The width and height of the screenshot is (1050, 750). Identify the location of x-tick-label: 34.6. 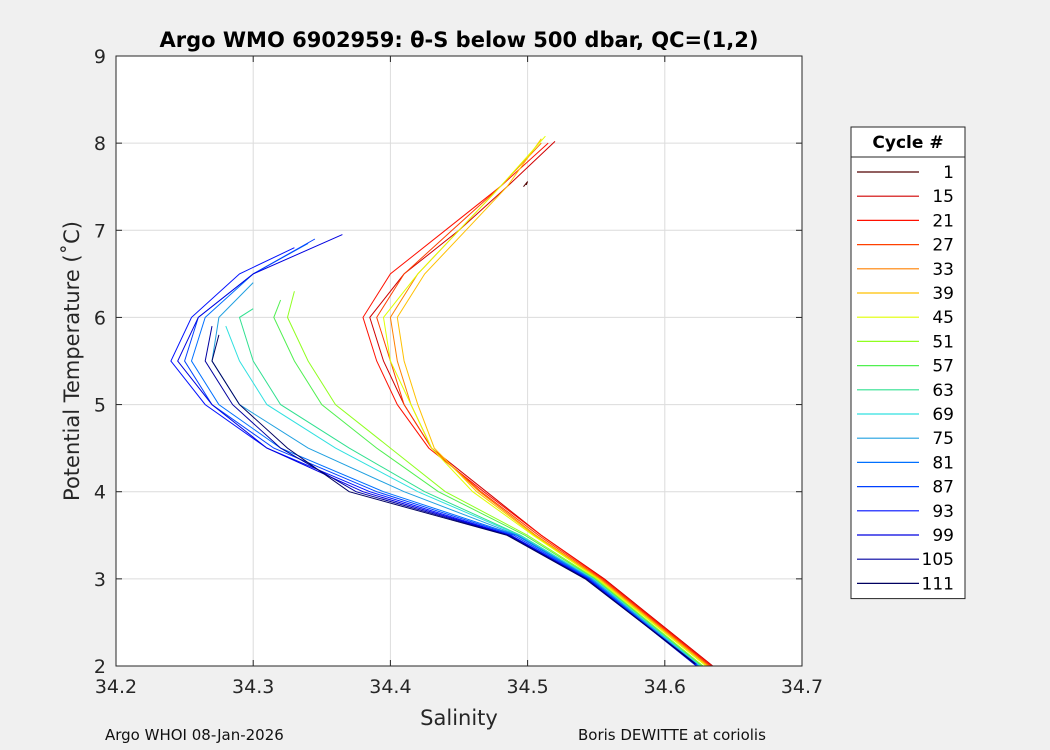
(665, 687).